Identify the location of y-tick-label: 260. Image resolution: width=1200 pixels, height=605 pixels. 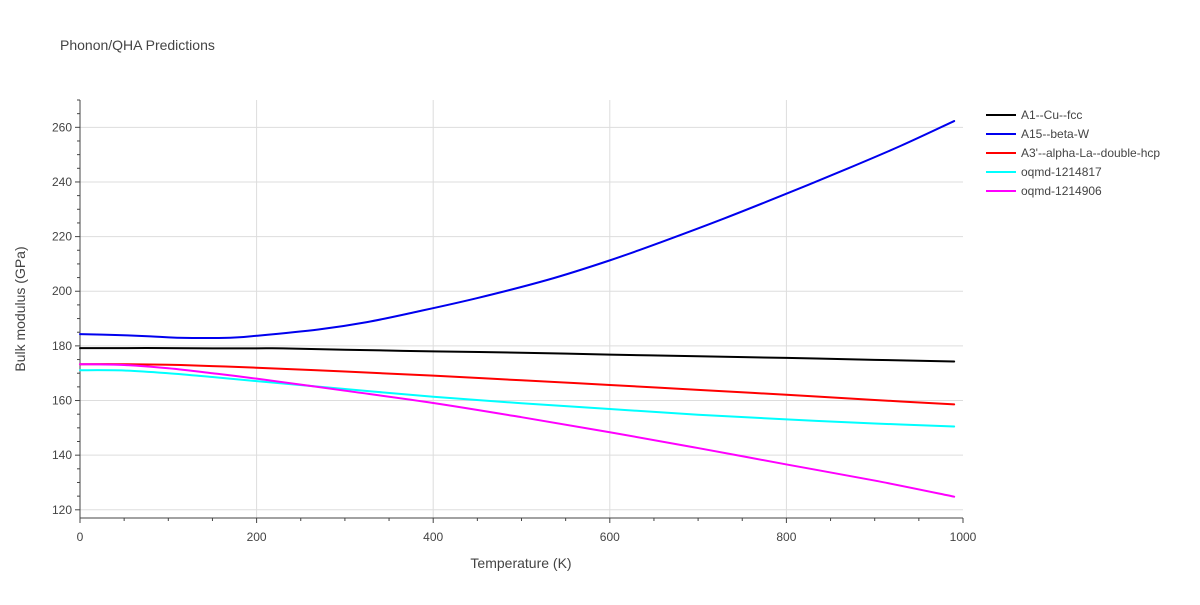
(62, 127).